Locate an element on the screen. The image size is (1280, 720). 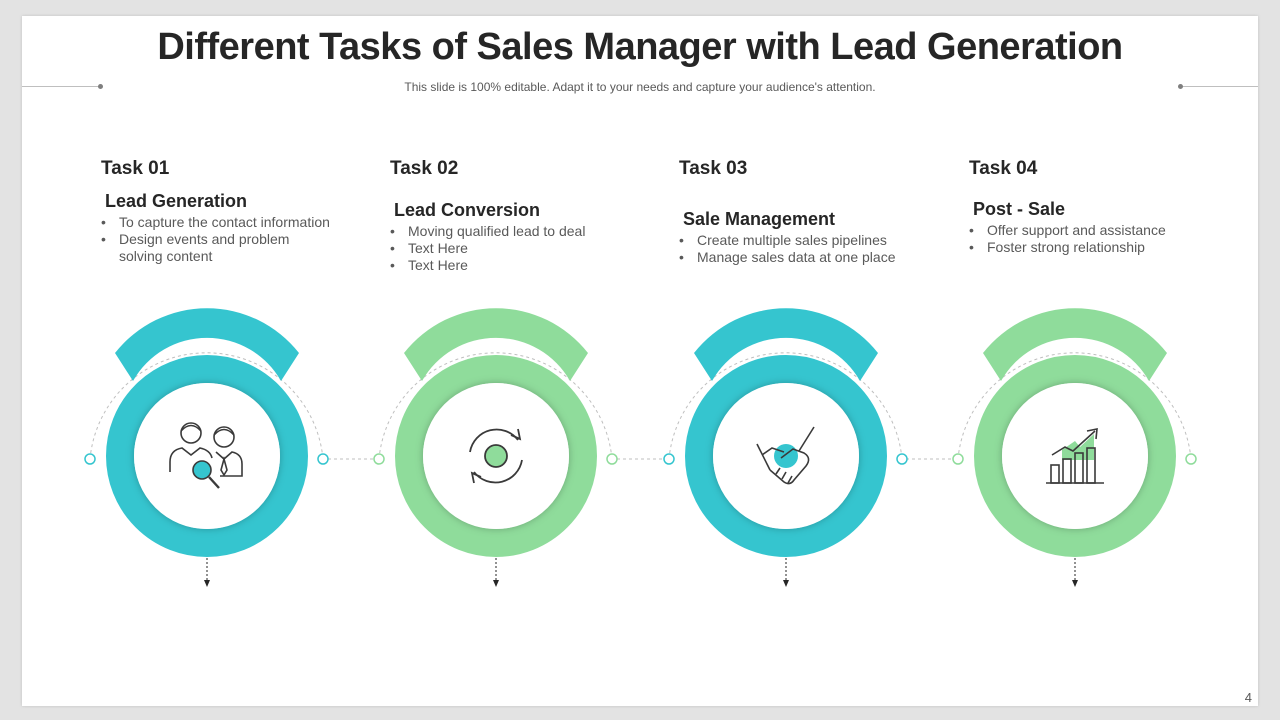
page-number: 4 is located at coordinates (1248, 697).